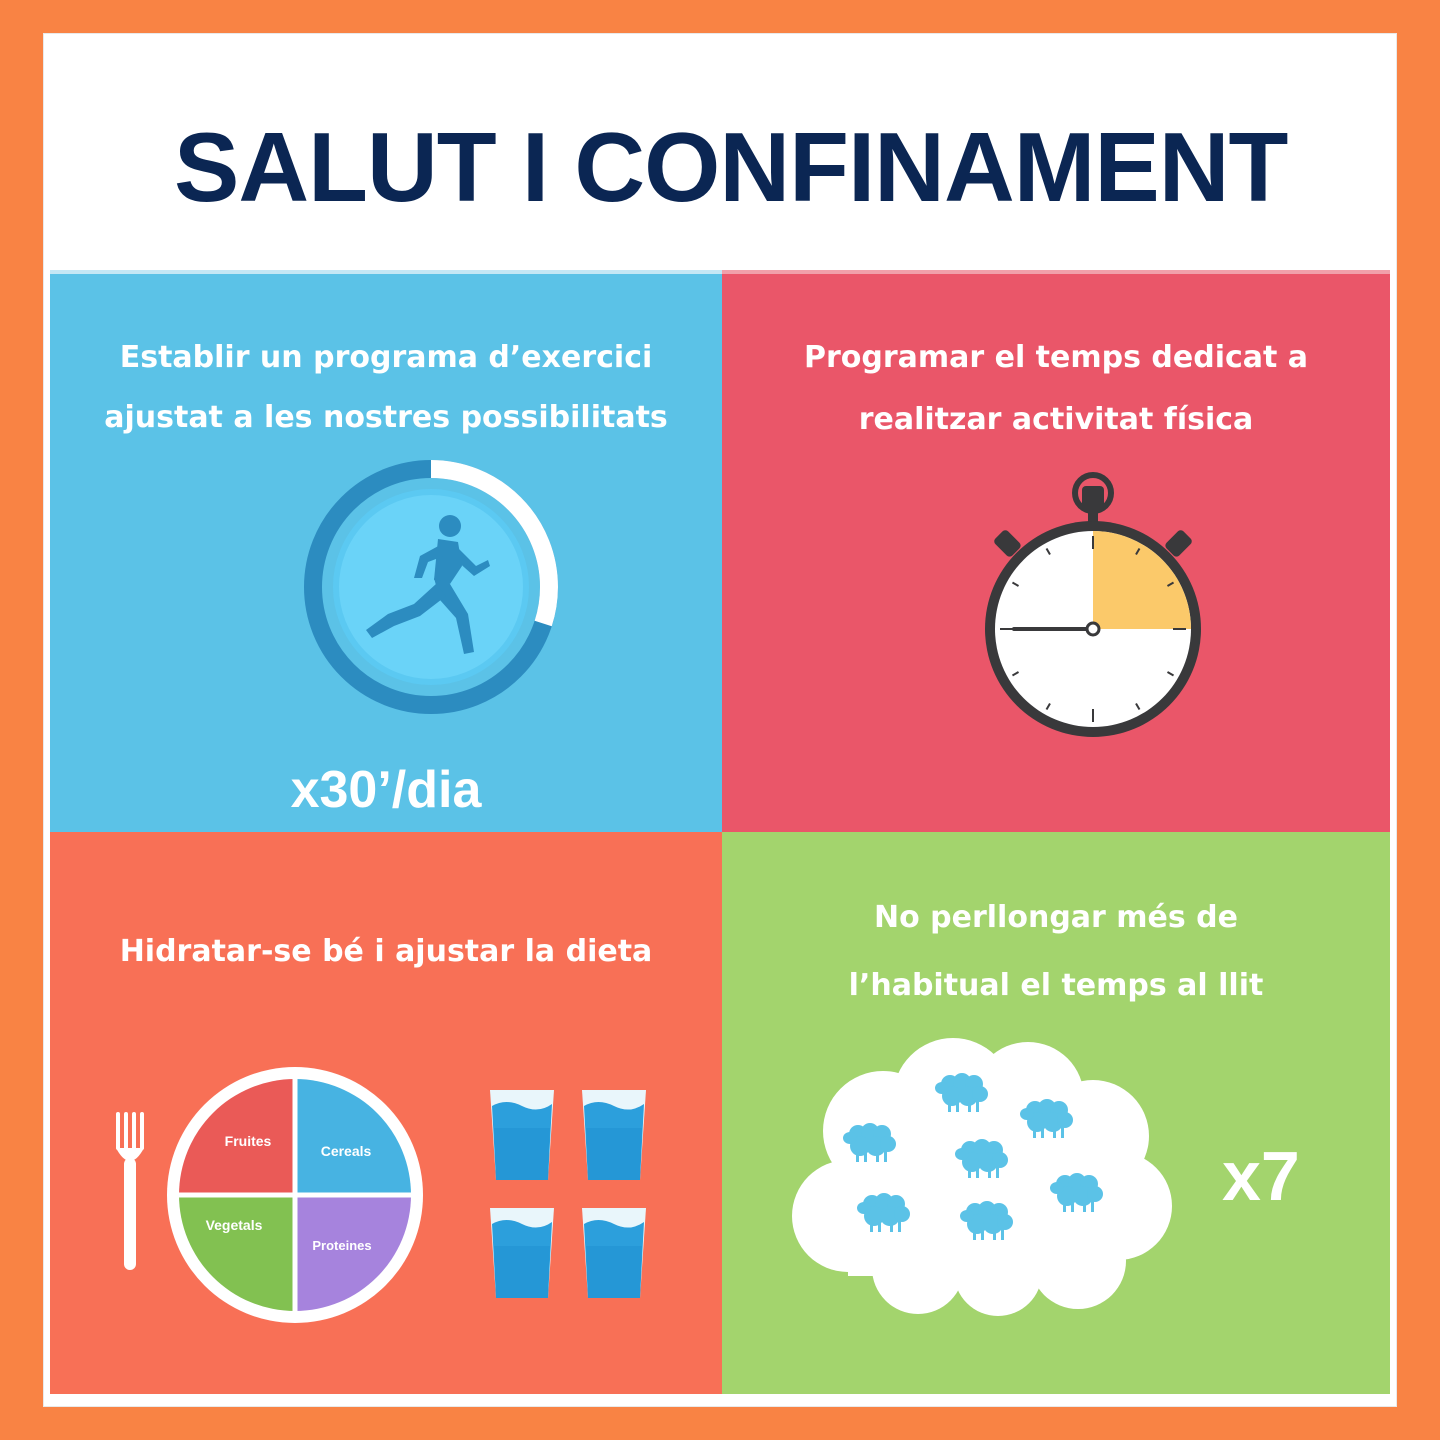 Image resolution: width=1440 pixels, height=1440 pixels. I want to click on sleep-caption: x7, so click(1261, 1176).